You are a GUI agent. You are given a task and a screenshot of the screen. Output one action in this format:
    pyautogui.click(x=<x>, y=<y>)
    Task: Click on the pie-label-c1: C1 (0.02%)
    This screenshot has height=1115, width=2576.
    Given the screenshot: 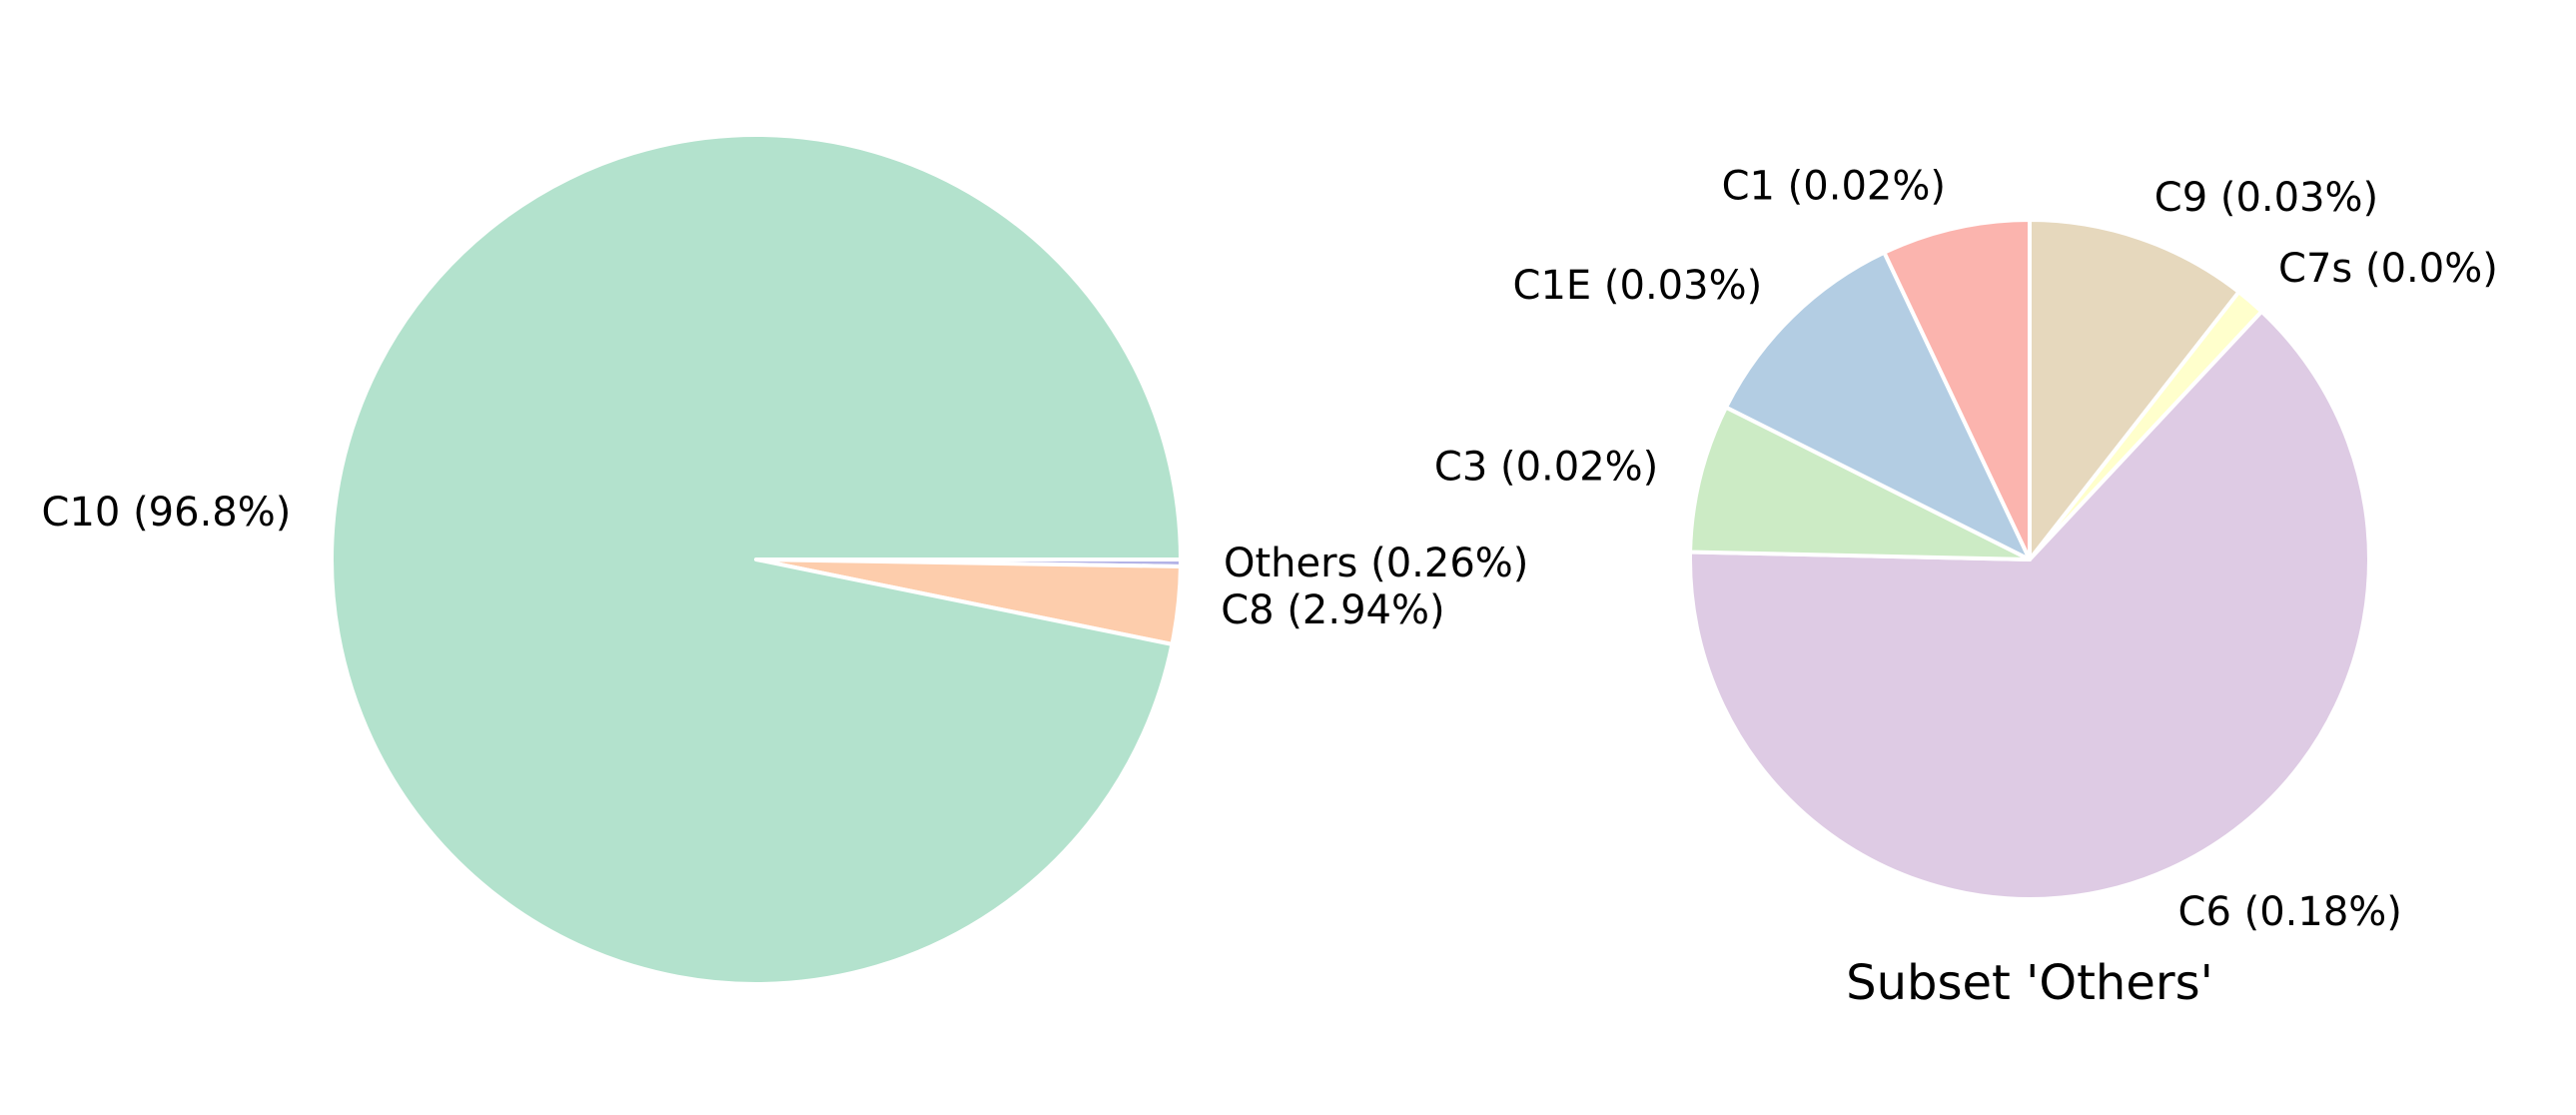 What is the action you would take?
    pyautogui.click(x=1834, y=186)
    